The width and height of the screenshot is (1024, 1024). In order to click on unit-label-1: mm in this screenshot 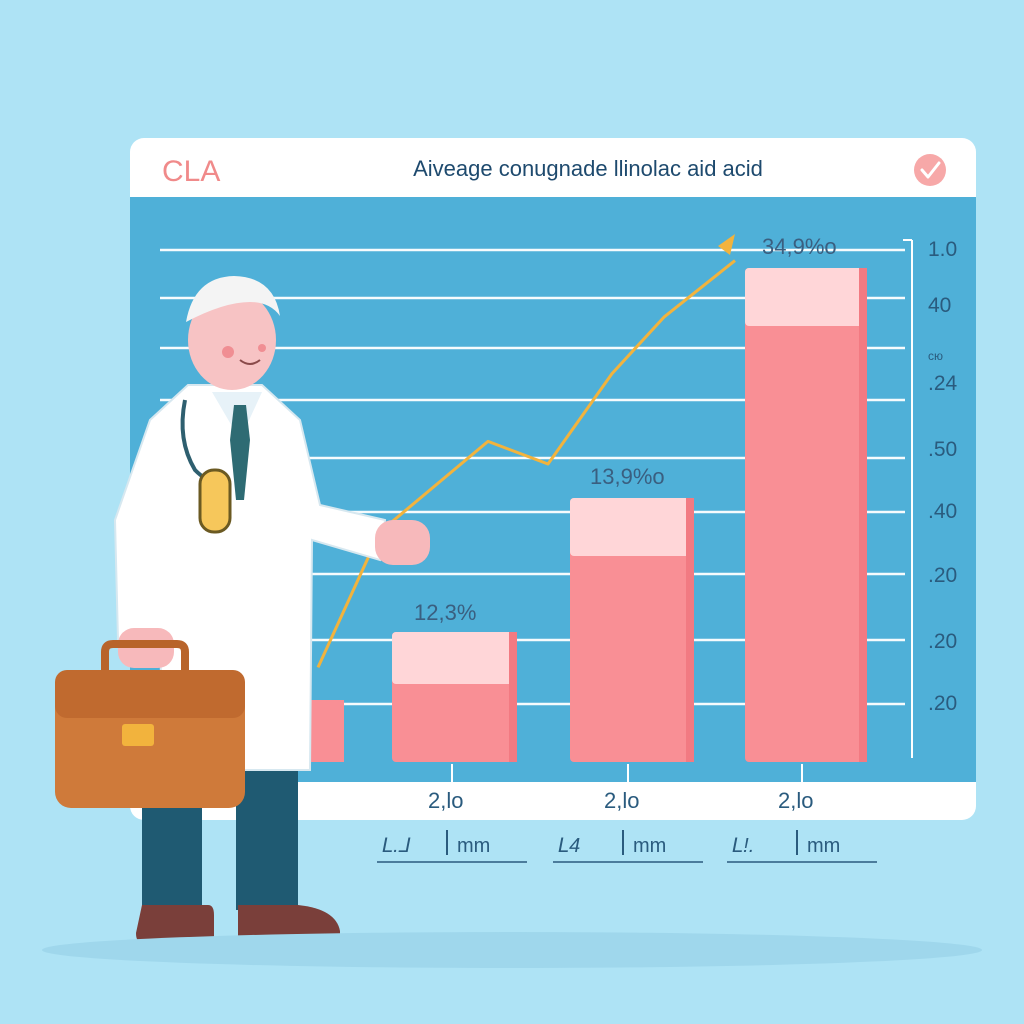, I will do `click(649, 846)`.